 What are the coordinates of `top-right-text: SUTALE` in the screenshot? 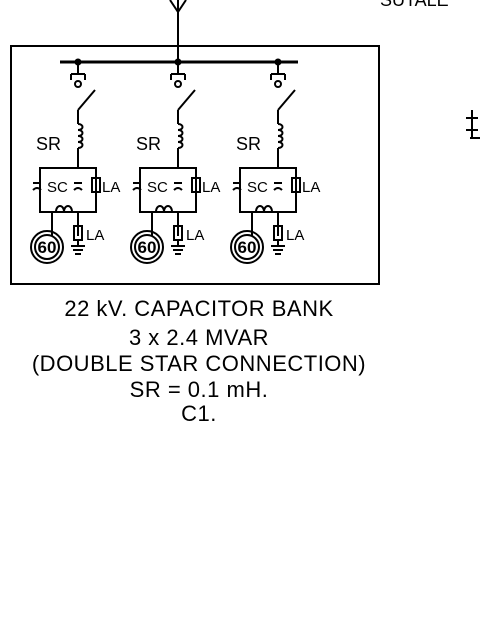 It's located at (414, 5).